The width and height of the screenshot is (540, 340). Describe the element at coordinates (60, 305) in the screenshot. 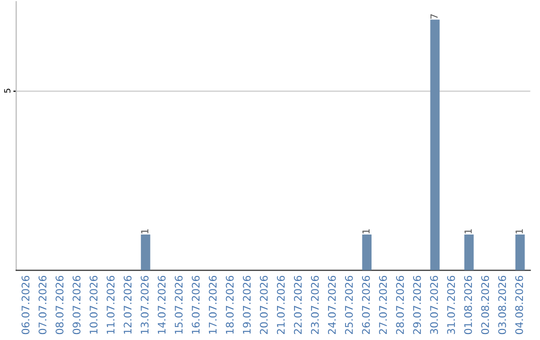

I see `x-tick-label: 08.07.2026` at that location.